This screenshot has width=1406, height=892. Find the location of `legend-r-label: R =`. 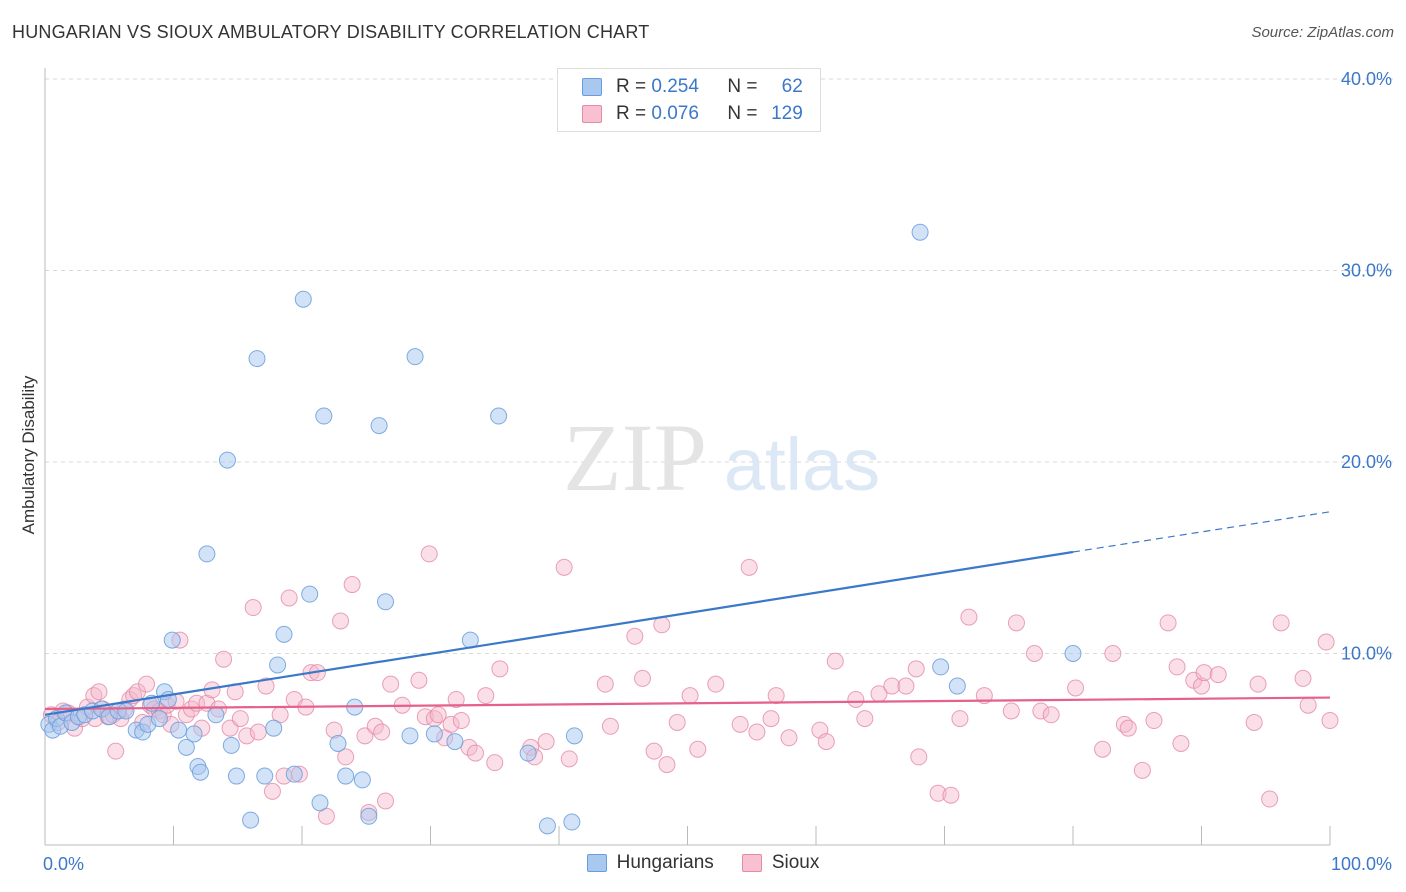

legend-r-label: R = is located at coordinates (631, 113).